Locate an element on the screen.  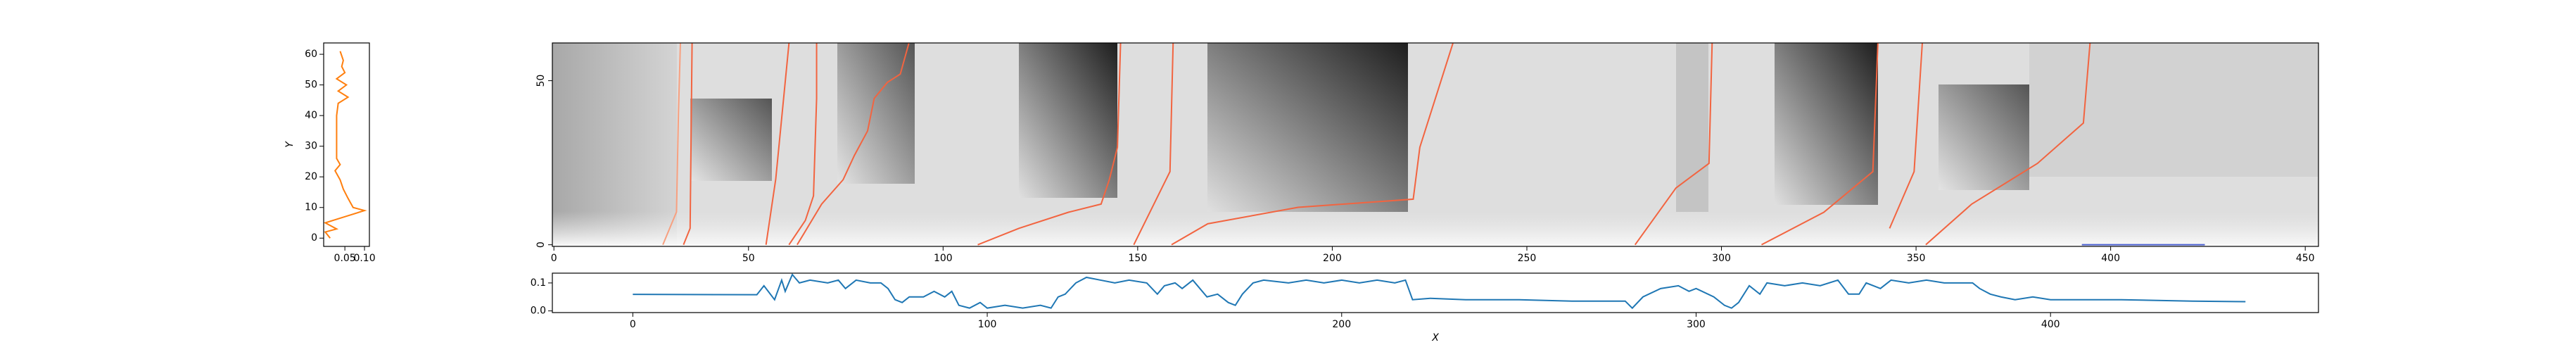
y-tick-label: 10 is located at coordinates (311, 207).